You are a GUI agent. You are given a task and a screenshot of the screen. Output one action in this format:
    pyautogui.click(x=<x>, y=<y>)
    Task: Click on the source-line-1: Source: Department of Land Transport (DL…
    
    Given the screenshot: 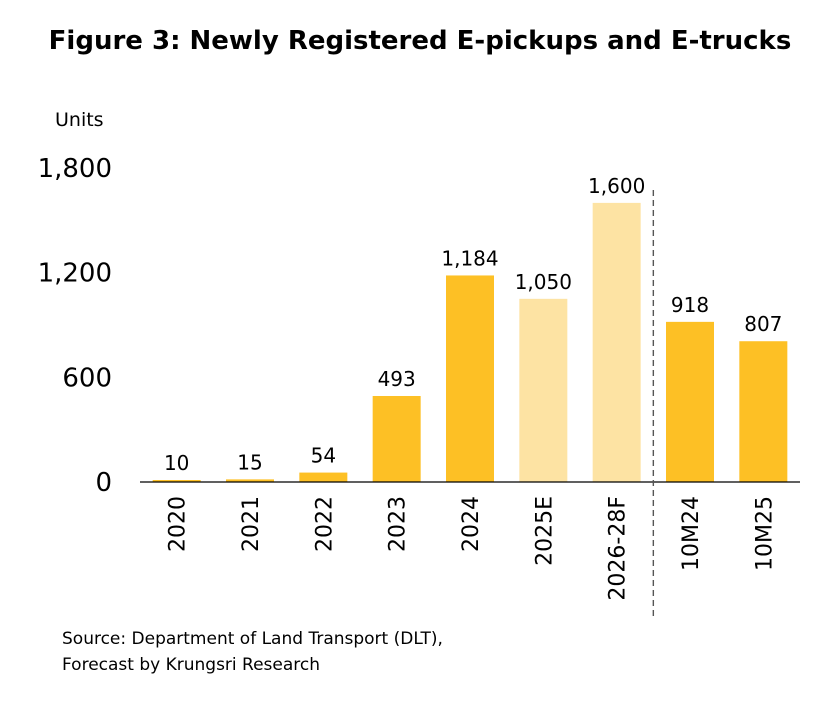 What is the action you would take?
    pyautogui.click(x=252, y=639)
    